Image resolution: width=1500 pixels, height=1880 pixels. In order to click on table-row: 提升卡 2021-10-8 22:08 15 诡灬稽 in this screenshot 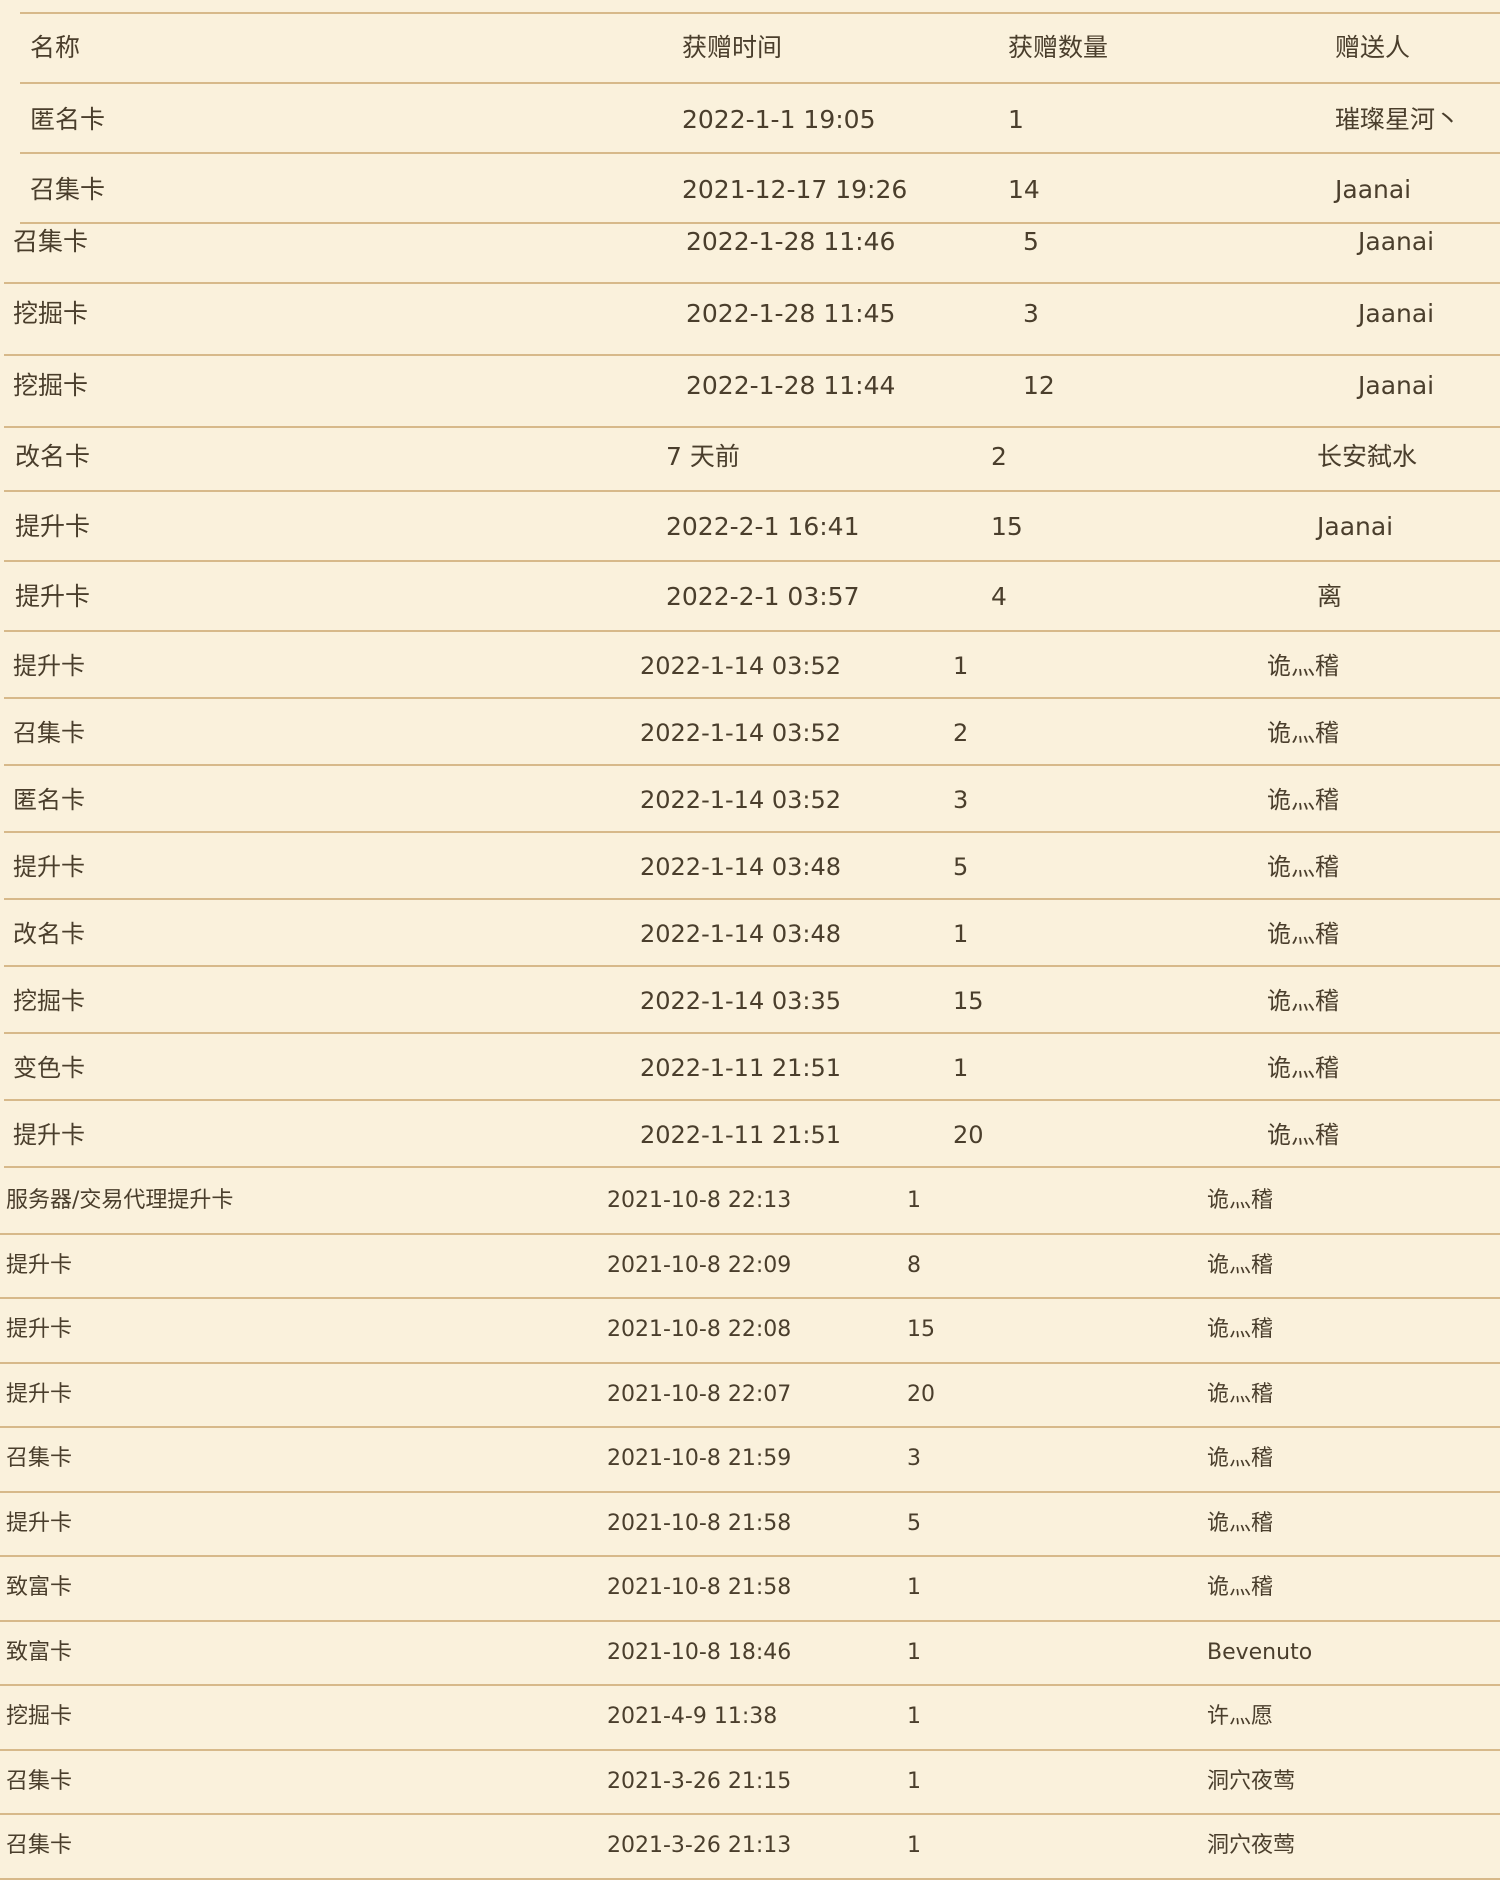, I will do `click(750, 1331)`.